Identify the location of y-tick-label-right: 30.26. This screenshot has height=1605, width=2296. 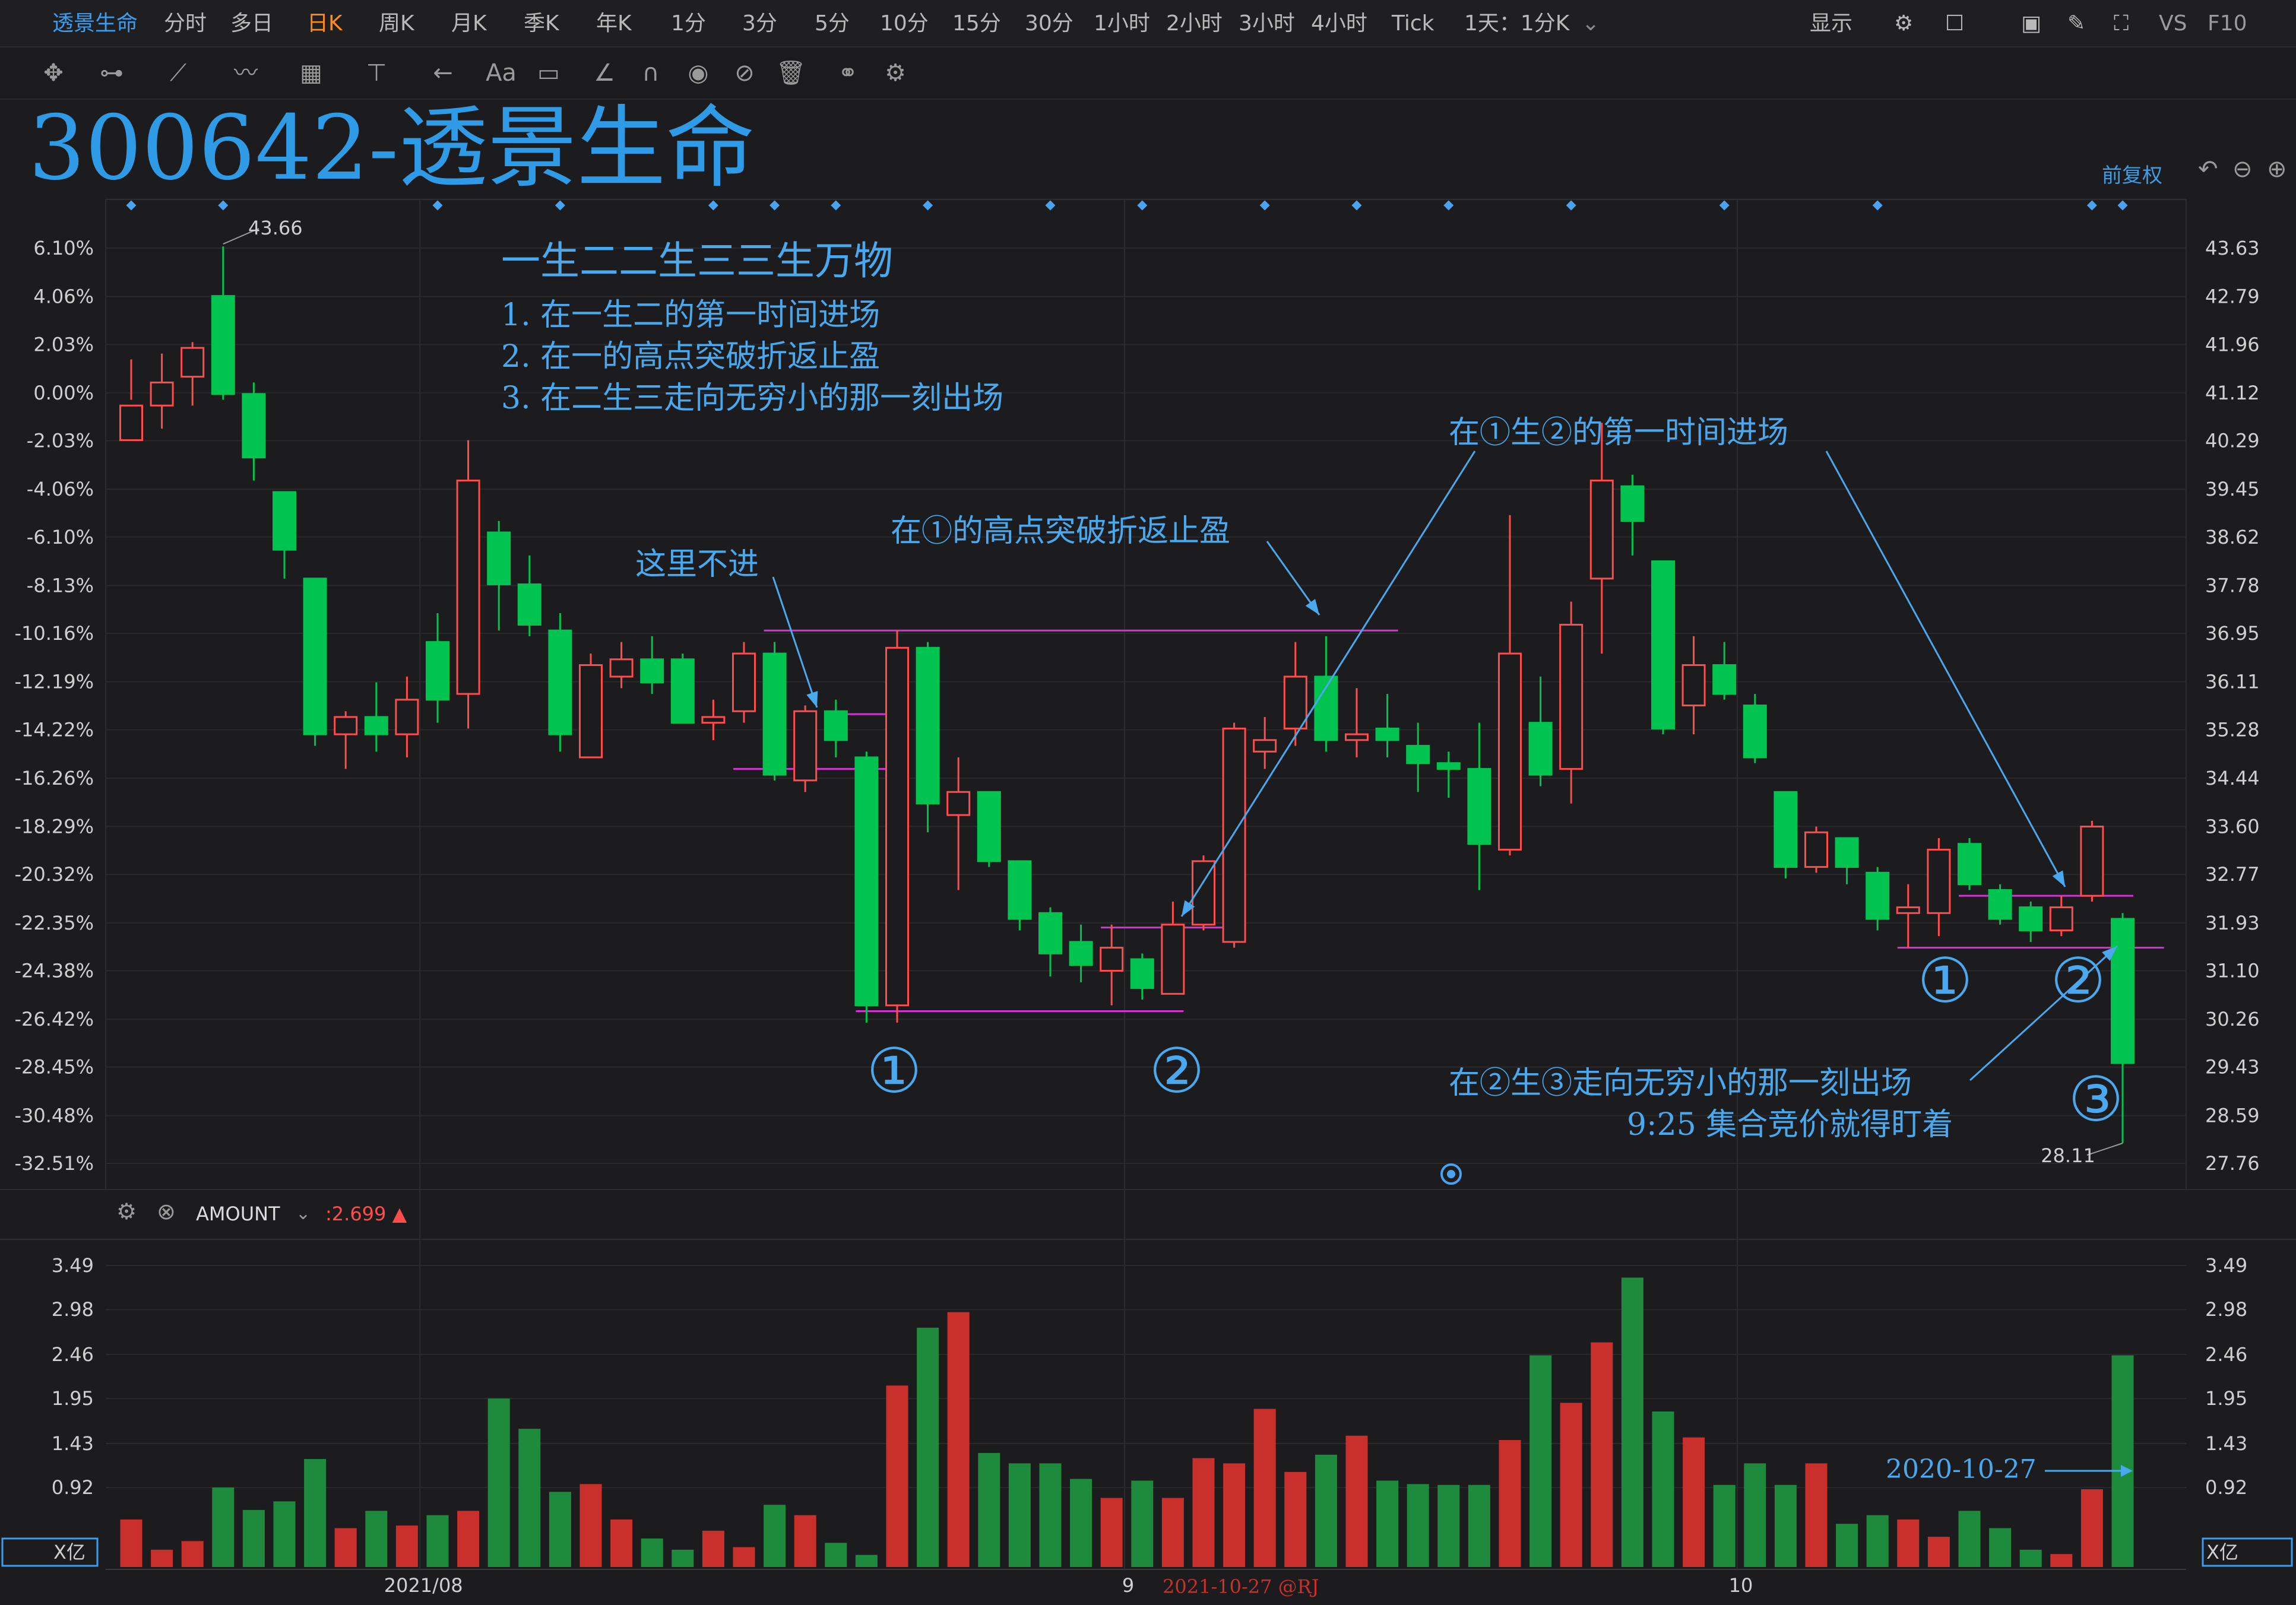
(2232, 1019).